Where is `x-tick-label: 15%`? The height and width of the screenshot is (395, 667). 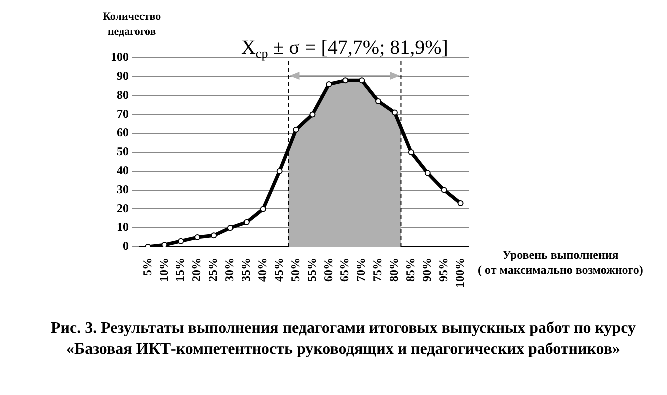 x-tick-label: 15% is located at coordinates (180, 270).